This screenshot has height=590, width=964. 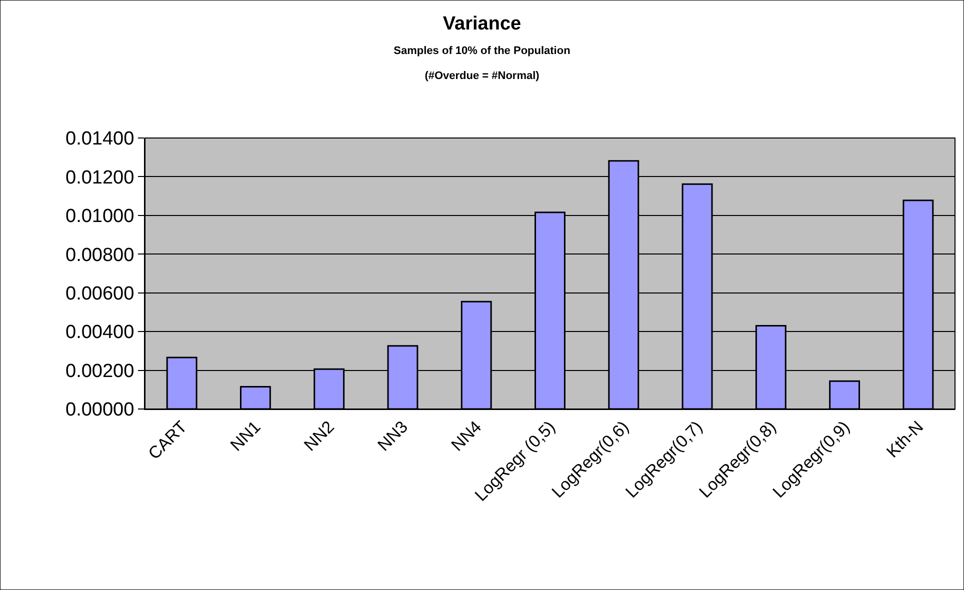 I want to click on y-tick-label: 0.01400, so click(x=100, y=139).